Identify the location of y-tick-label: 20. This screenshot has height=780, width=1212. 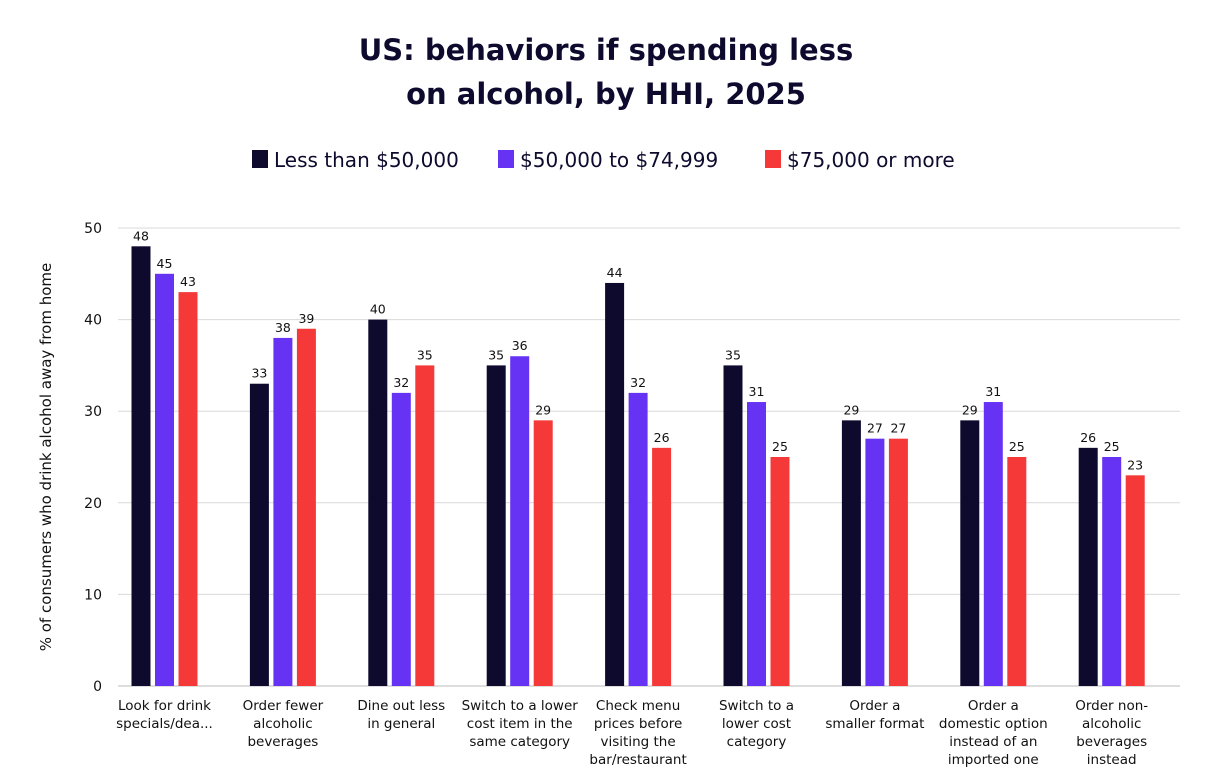
(93, 504).